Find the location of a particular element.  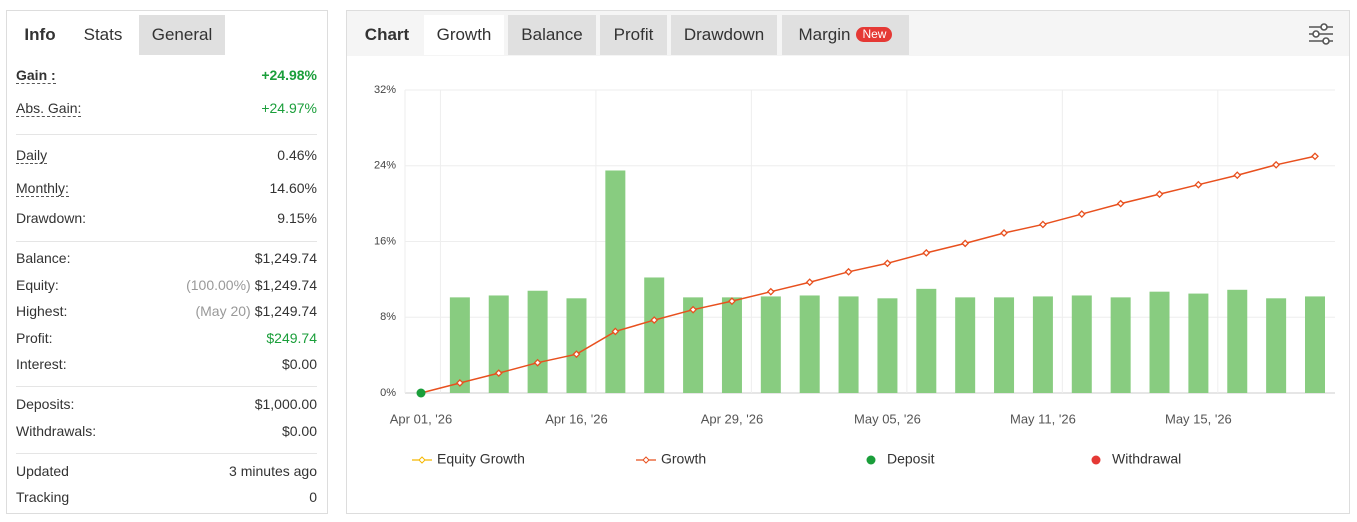

stat-value-text: +24.98% is located at coordinates (289, 75).